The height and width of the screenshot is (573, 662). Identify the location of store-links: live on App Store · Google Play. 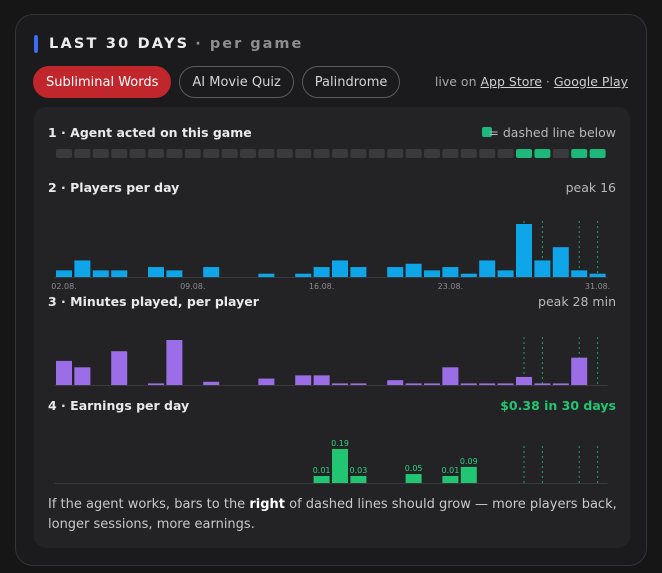
(531, 81).